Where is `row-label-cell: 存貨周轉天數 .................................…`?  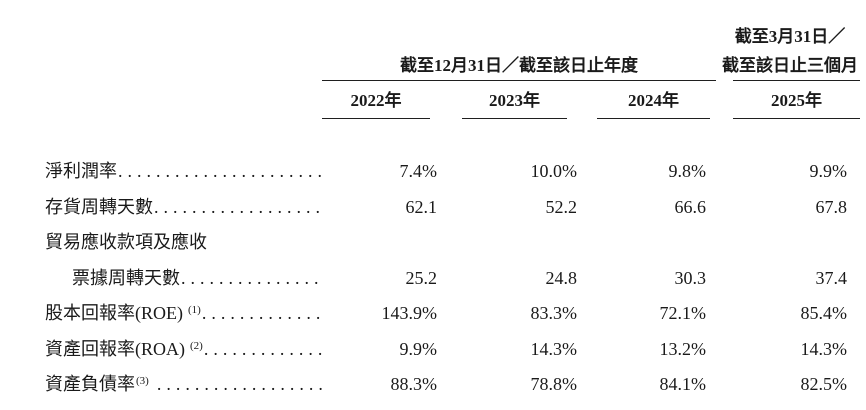
row-label-cell: 存貨周轉天數 .................................… is located at coordinates (183, 208).